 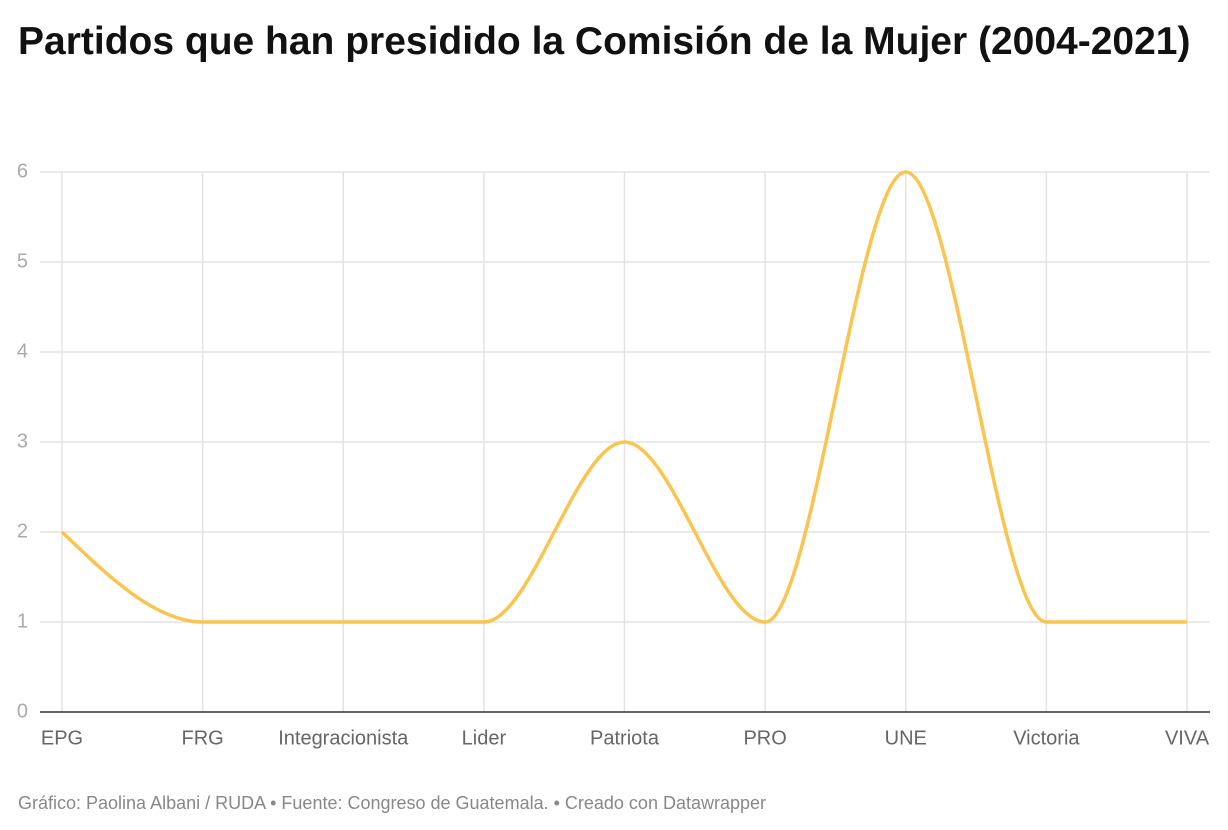 What do you see at coordinates (22, 441) in the screenshot?
I see `y-tick-label: 3` at bounding box center [22, 441].